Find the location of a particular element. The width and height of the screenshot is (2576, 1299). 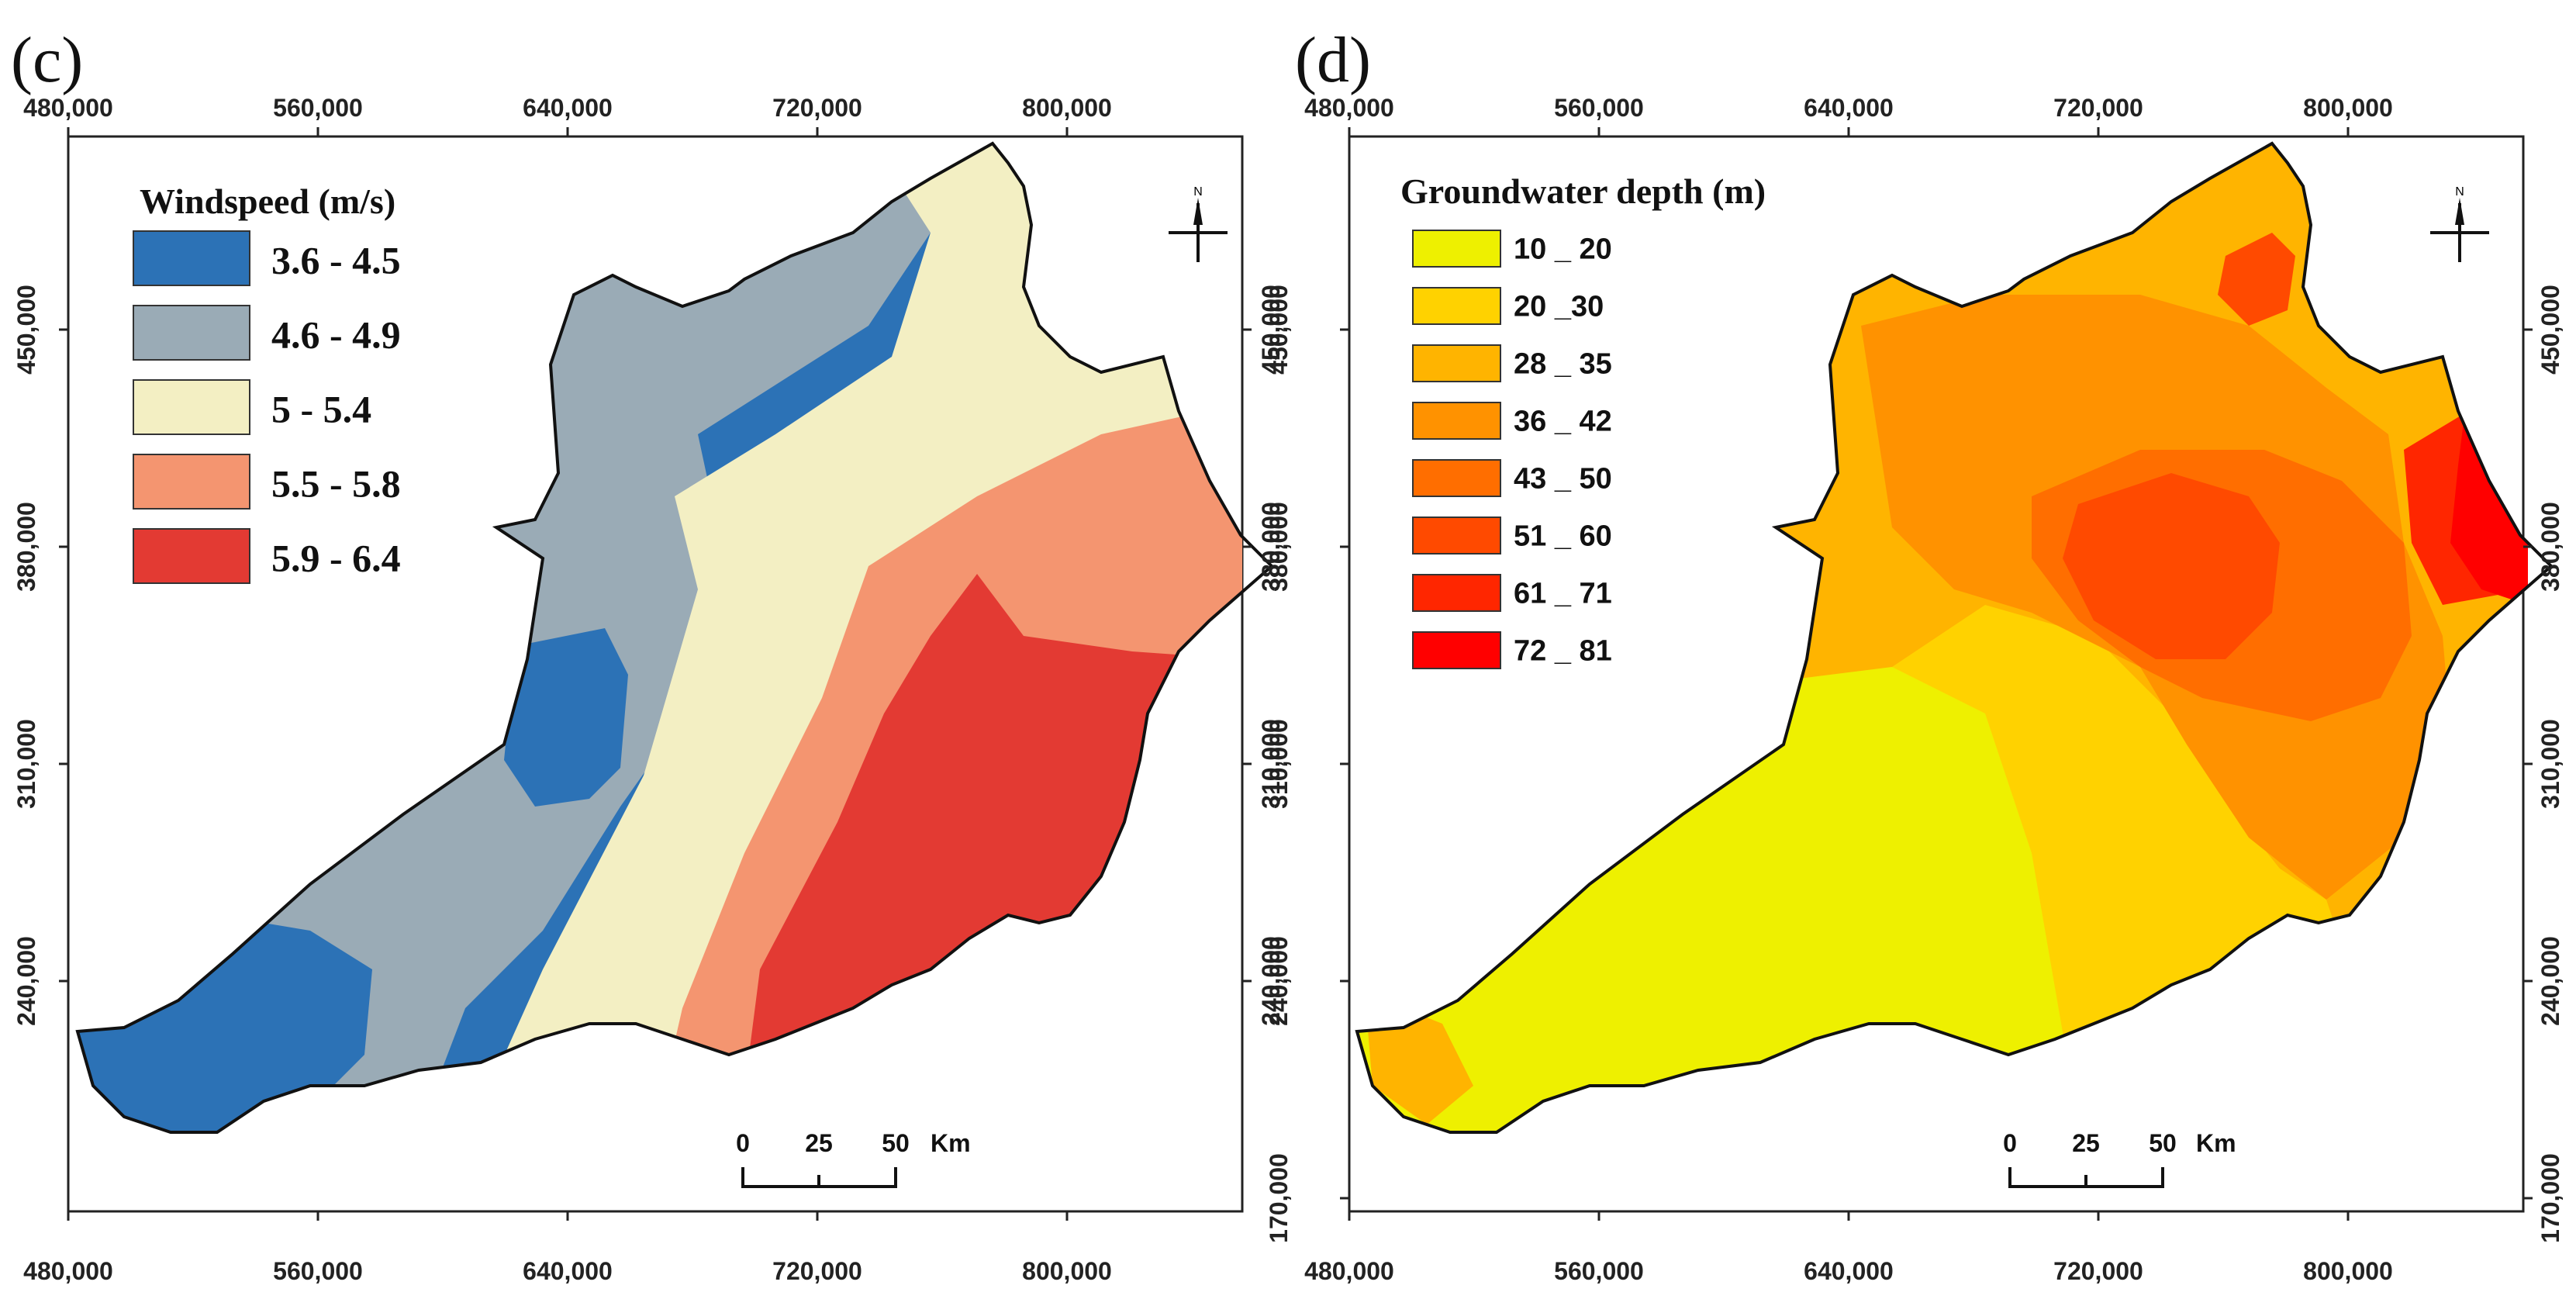

panel-c-north-arrow: N is located at coordinates (1199, 224).